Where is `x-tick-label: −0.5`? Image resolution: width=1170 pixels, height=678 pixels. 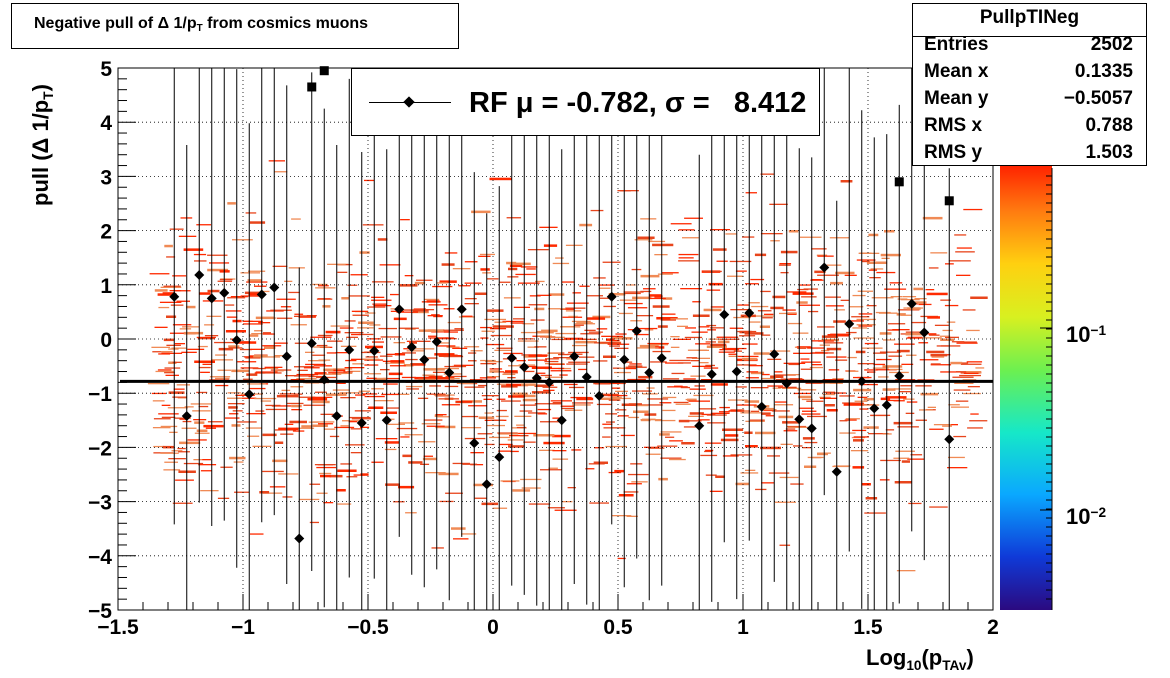
x-tick-label: −0.5 is located at coordinates (368, 627).